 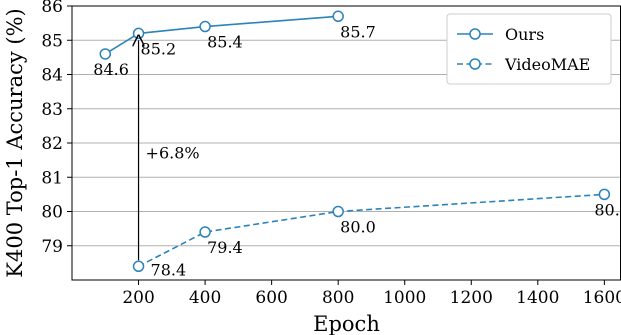 What do you see at coordinates (358, 31) in the screenshot?
I see `data-label: 85.7` at bounding box center [358, 31].